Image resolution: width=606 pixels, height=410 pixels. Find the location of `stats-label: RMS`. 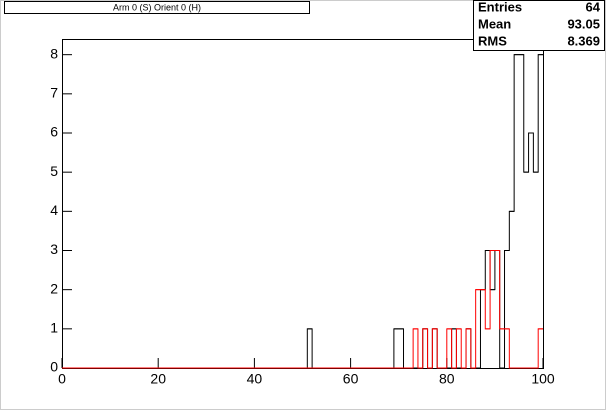

stats-label: RMS is located at coordinates (492, 40).